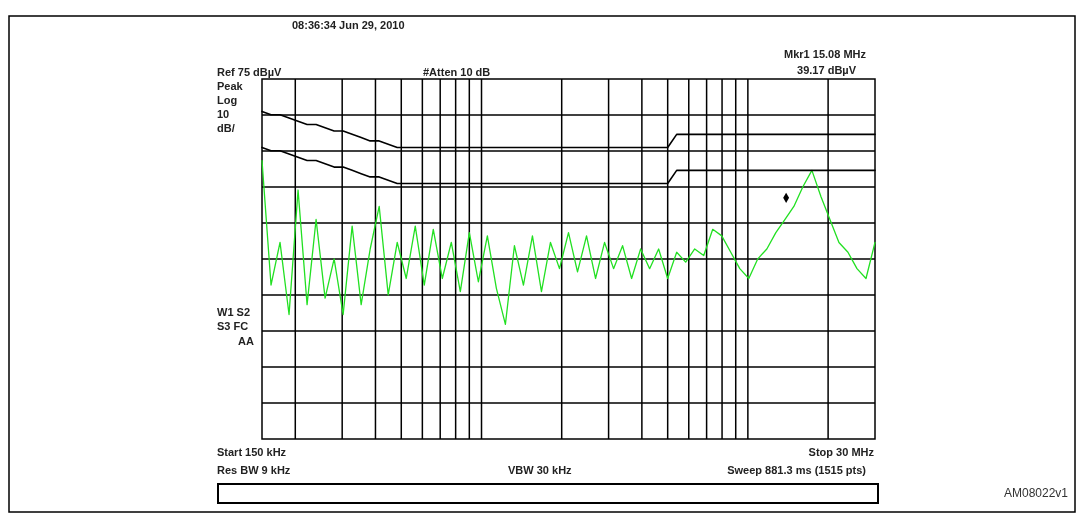 This screenshot has width=1082, height=513. Describe the element at coordinates (227, 100) in the screenshot. I see `text: Log` at that location.